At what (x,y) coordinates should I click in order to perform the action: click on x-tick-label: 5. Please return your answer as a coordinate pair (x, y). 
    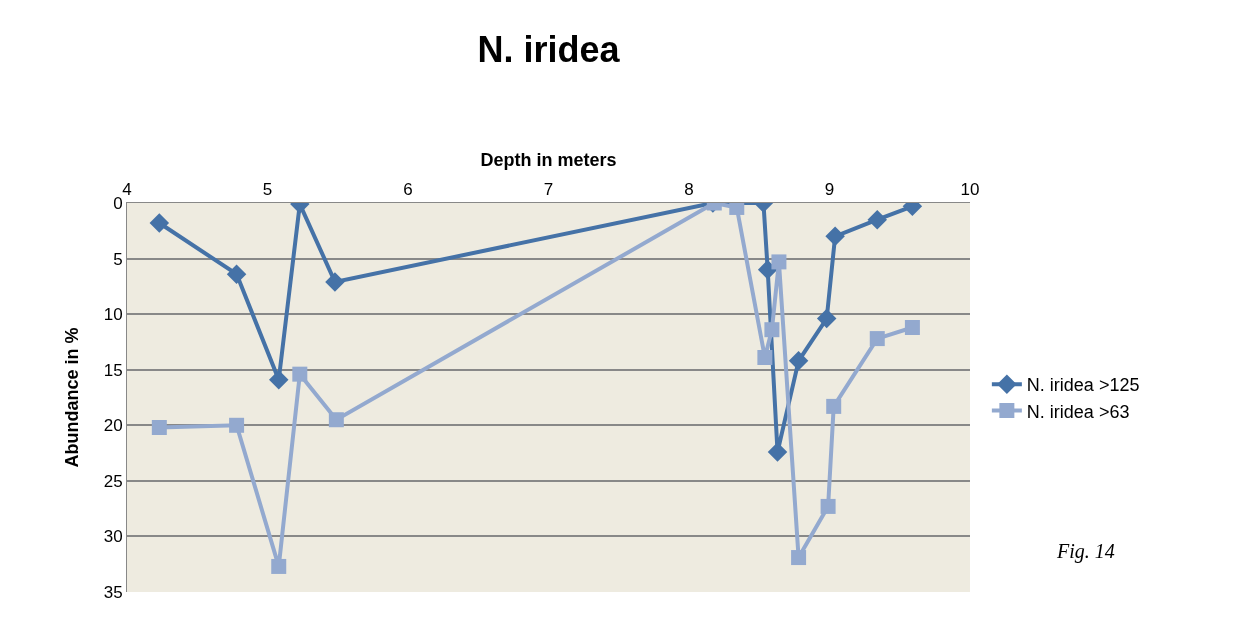
    Looking at the image, I should click on (267, 190).